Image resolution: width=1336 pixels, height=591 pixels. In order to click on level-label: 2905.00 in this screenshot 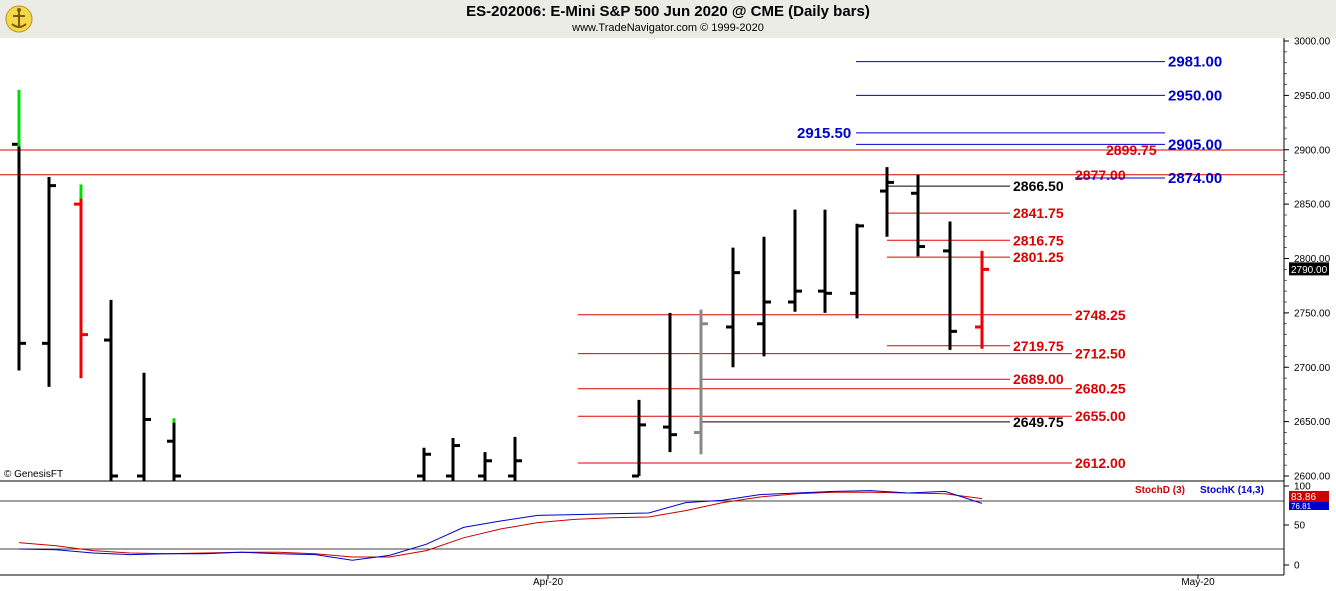, I will do `click(1195, 144)`.